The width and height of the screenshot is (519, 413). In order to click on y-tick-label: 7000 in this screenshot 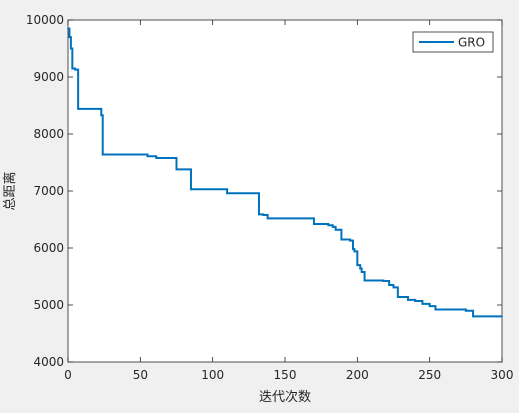, I will do `click(48, 191)`.